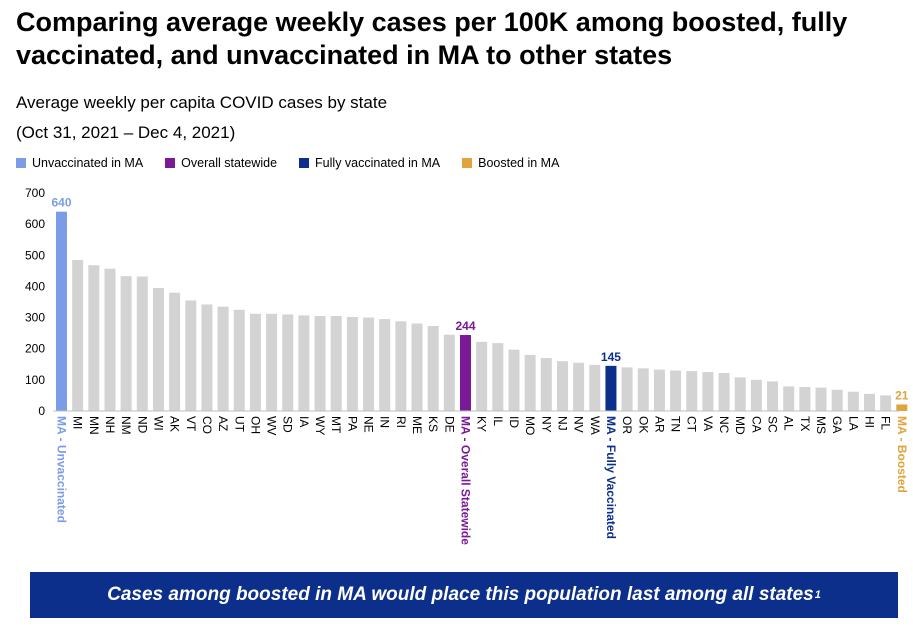  What do you see at coordinates (643, 424) in the screenshot?
I see `x-tick-label-ok: OK` at bounding box center [643, 424].